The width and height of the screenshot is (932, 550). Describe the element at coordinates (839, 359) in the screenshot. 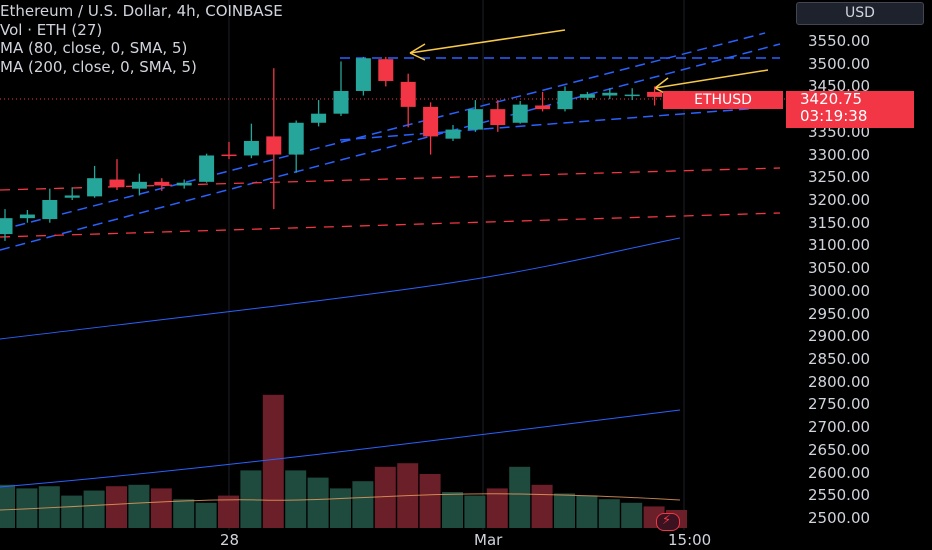

I see `y-tick-label: 2850.00` at that location.